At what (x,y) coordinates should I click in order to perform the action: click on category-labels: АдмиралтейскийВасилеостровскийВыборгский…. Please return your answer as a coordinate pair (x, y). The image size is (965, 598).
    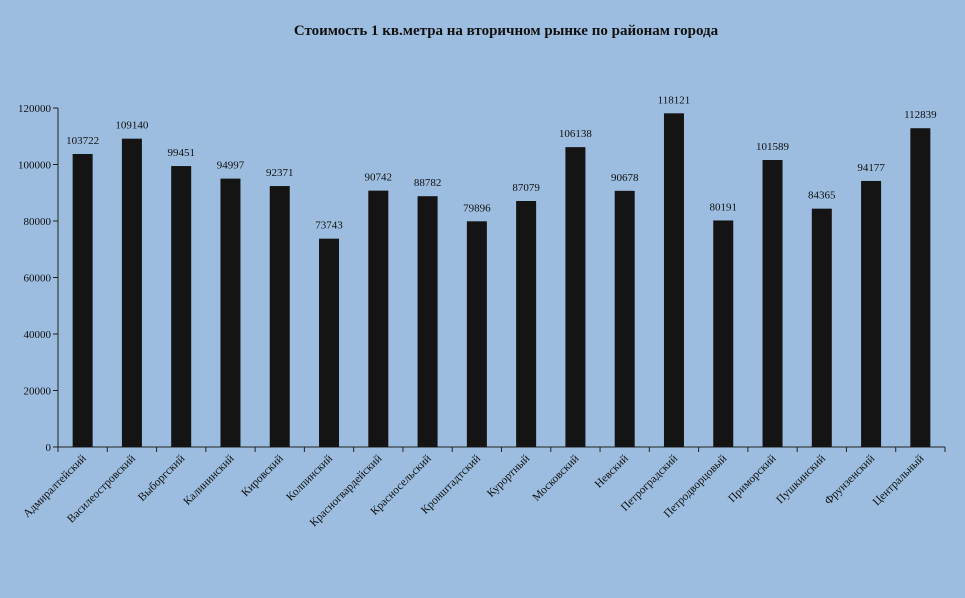
    Looking at the image, I should click on (473, 491).